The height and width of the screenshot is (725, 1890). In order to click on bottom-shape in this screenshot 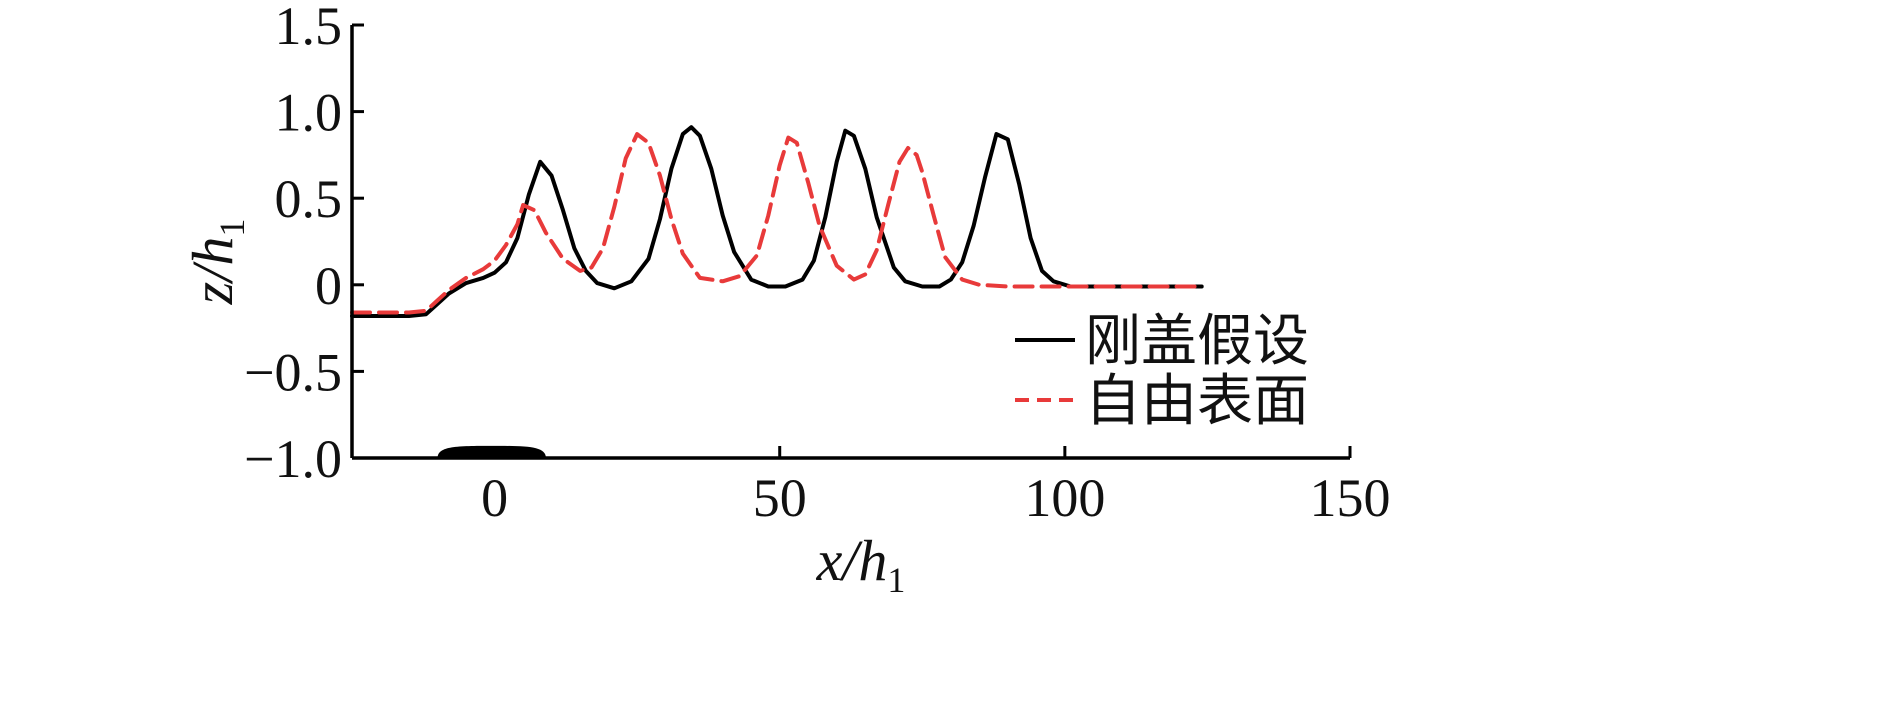, I will do `click(491, 451)`.